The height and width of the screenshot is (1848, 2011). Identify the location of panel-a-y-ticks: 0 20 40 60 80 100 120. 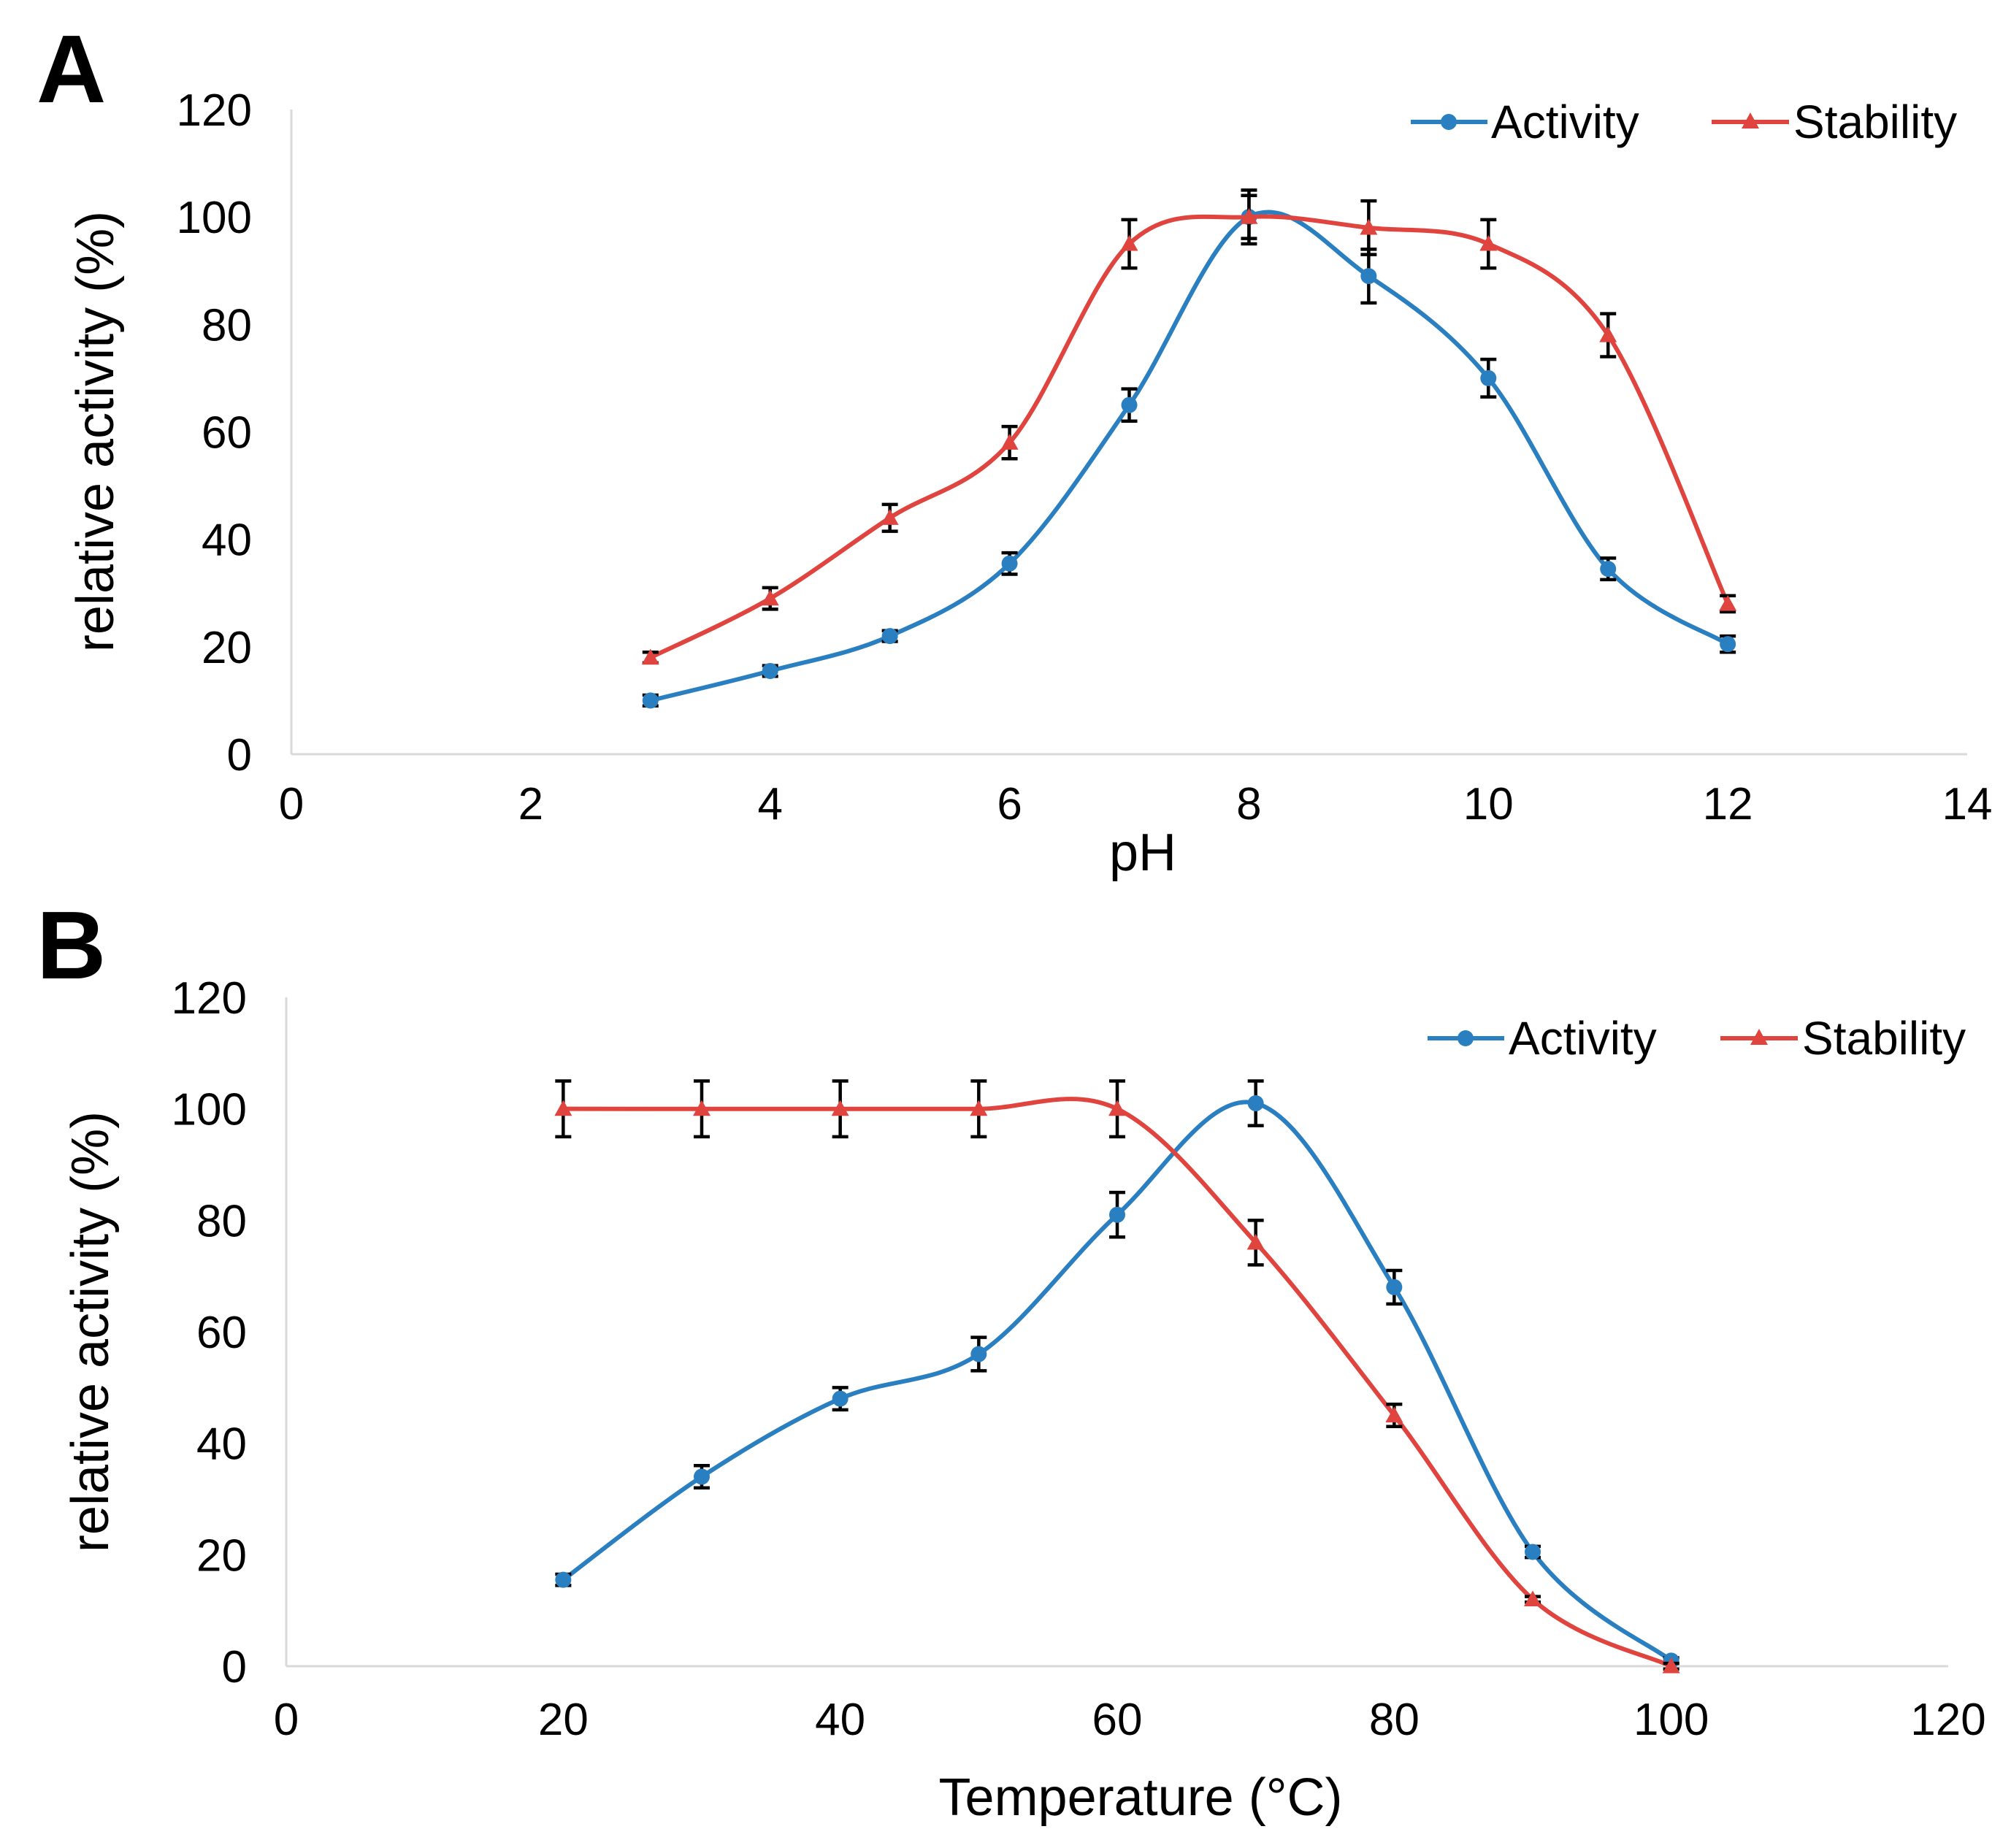
(214, 433).